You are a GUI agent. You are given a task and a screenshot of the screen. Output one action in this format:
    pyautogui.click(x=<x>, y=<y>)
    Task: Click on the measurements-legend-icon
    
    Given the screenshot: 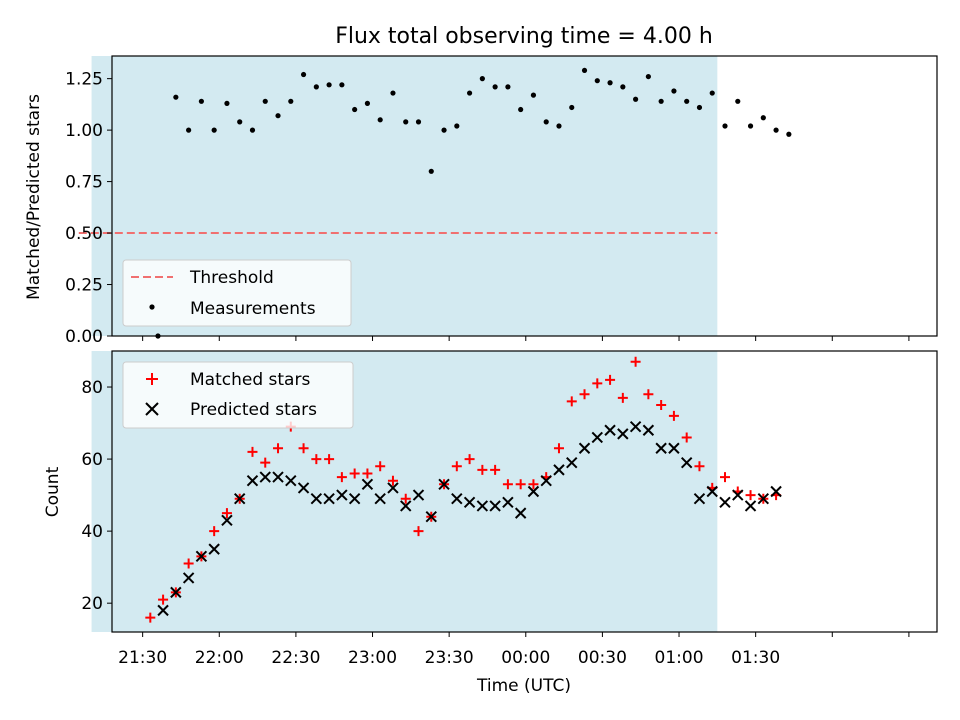 What is the action you would take?
    pyautogui.click(x=152, y=307)
    